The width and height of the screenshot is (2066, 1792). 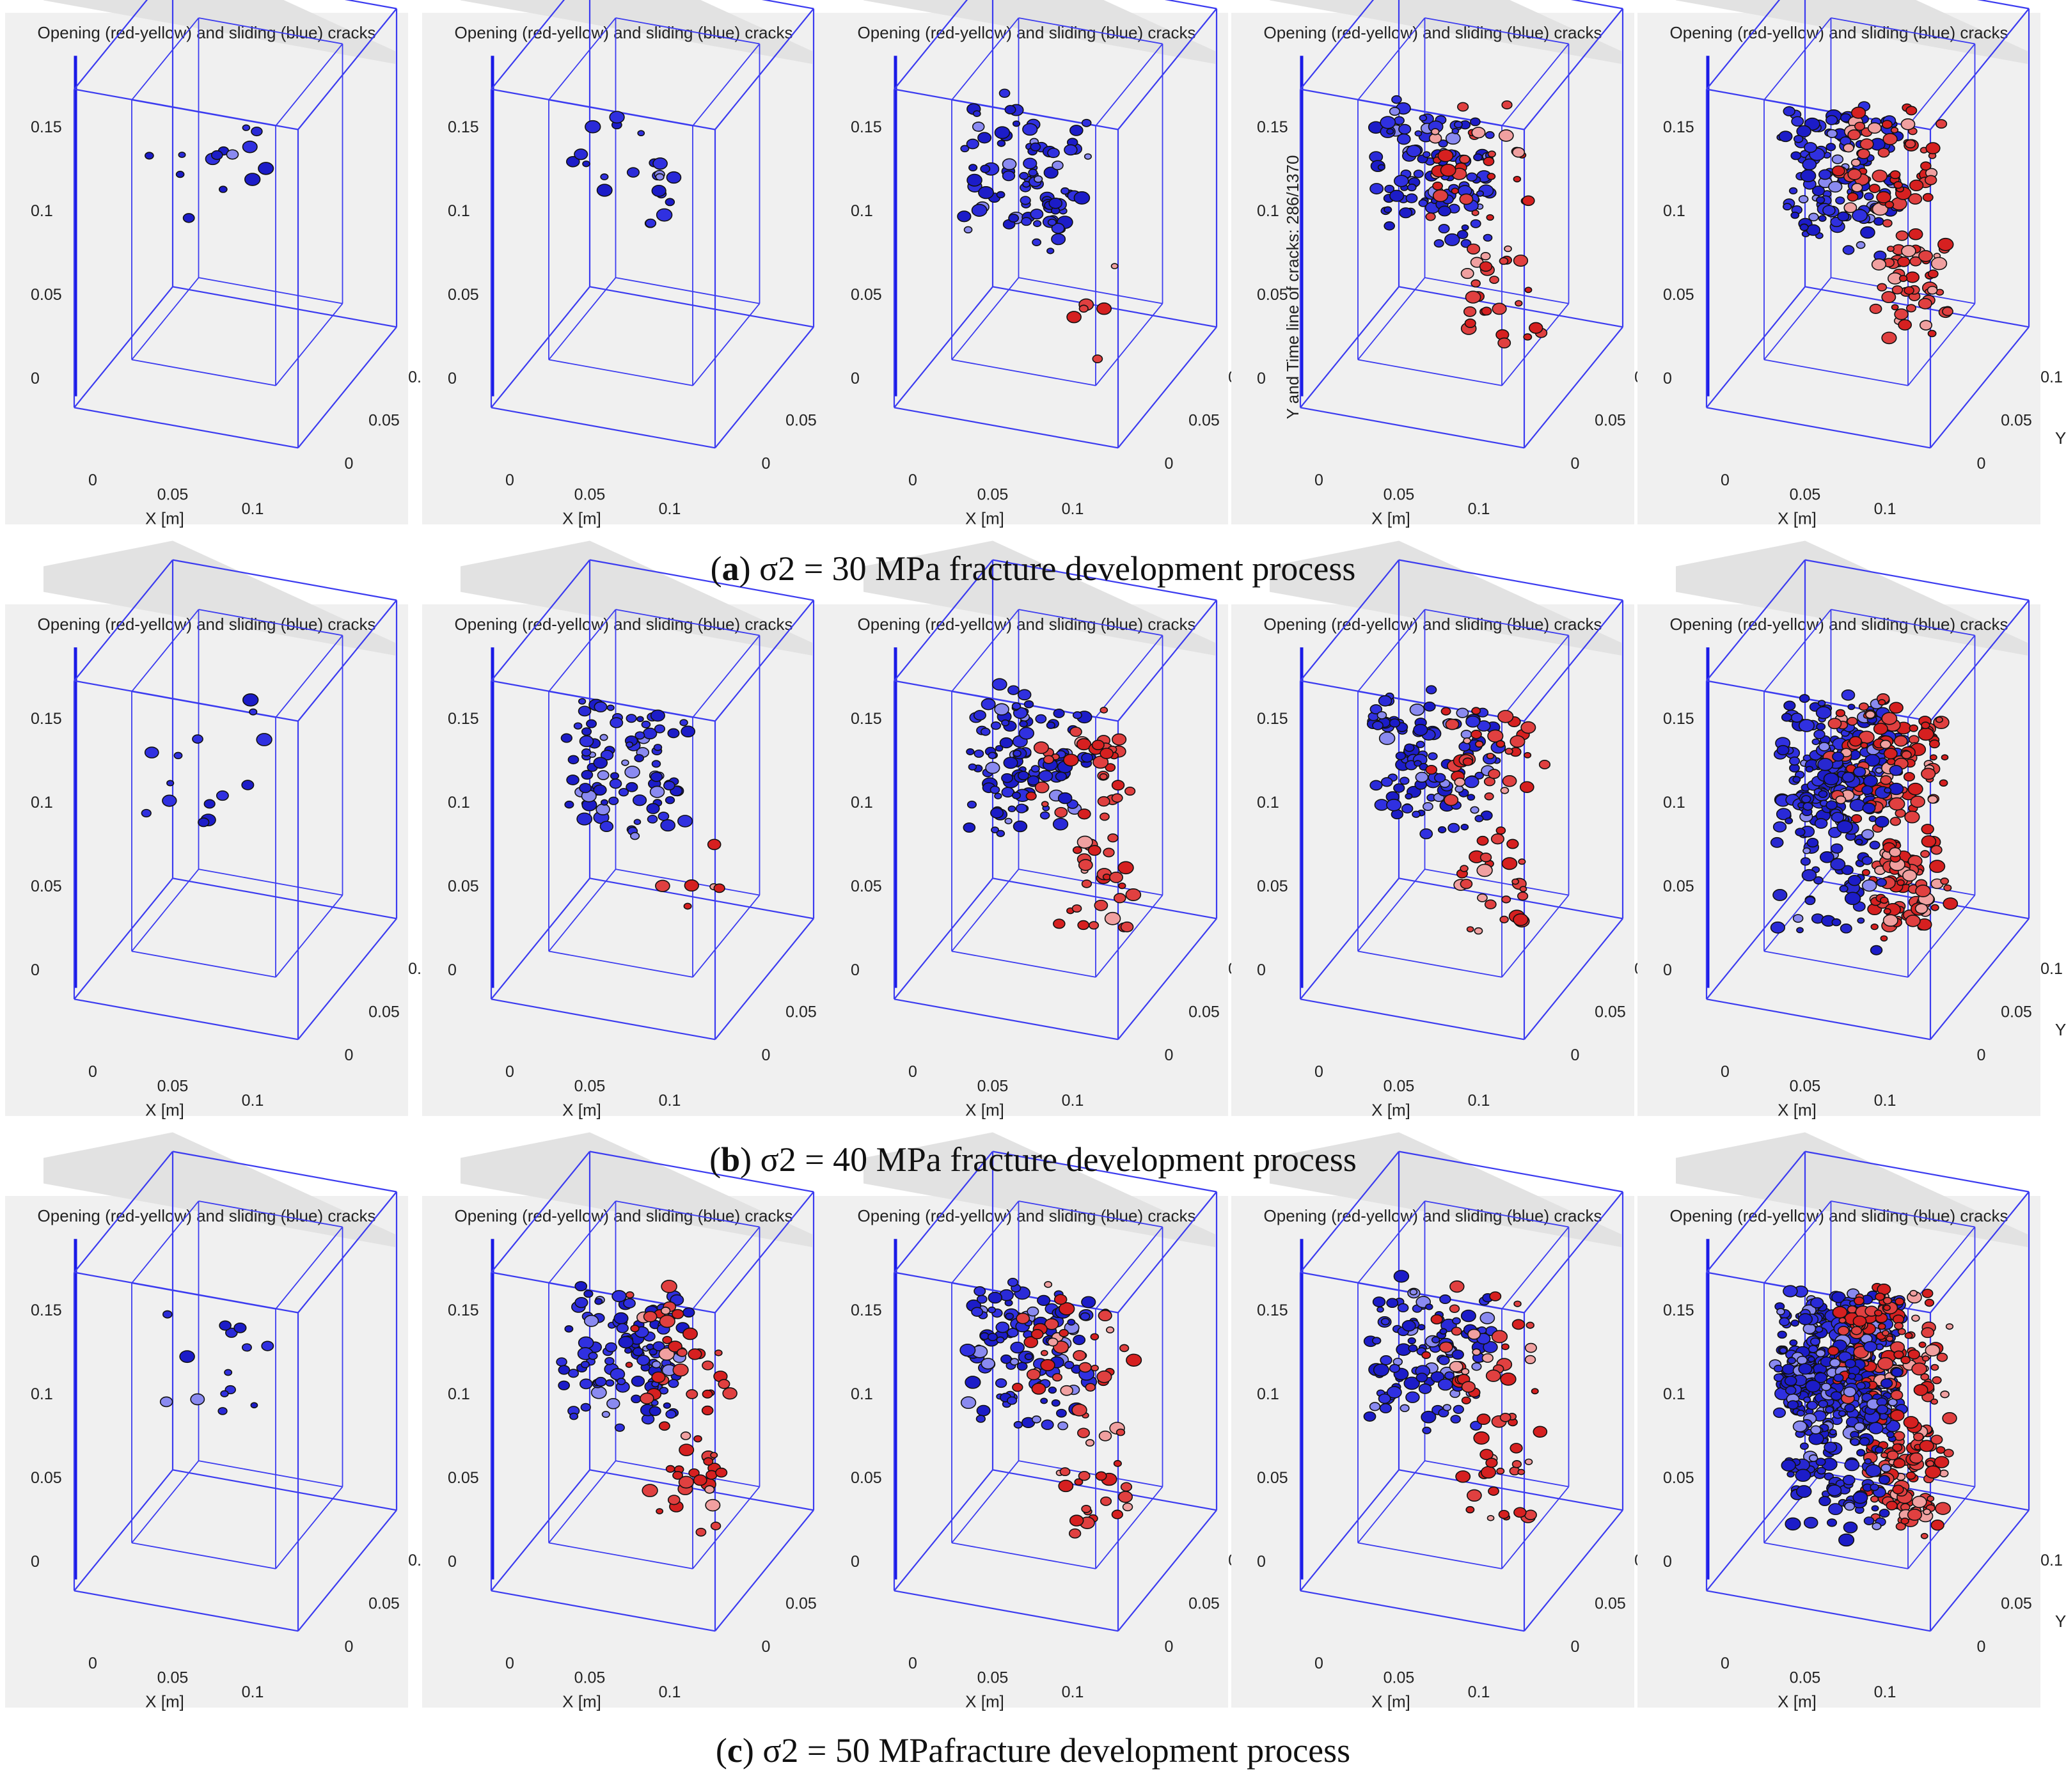 I want to click on panel-background, so click(x=1432, y=860).